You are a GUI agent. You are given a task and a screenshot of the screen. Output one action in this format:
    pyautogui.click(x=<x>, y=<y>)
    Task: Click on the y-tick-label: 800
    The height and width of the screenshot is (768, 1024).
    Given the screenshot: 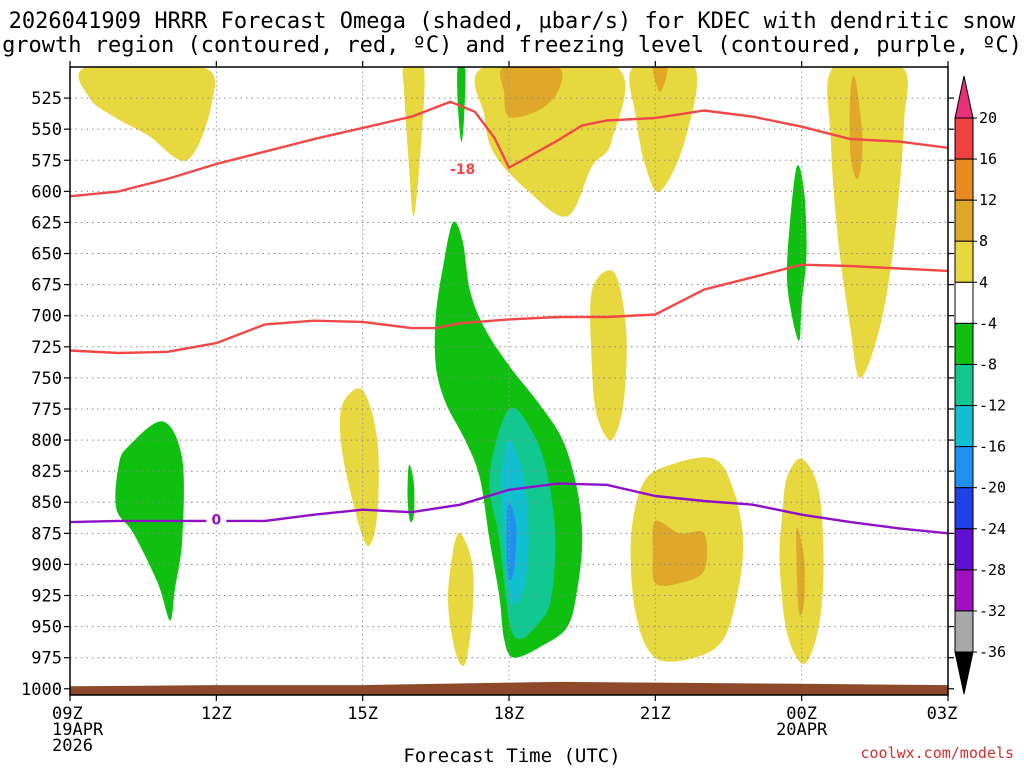 What is the action you would take?
    pyautogui.click(x=46, y=441)
    